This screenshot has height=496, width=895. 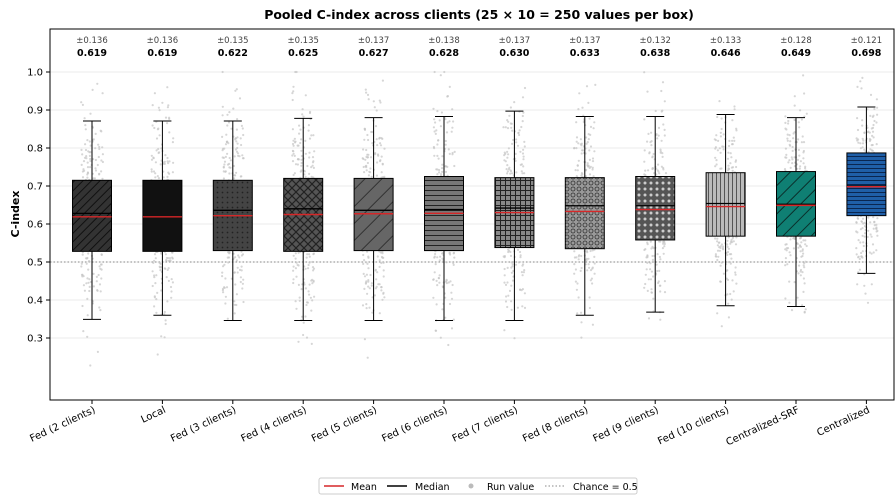 What do you see at coordinates (866, 53) in the screenshot?
I see `mean-annotation: 0.698` at bounding box center [866, 53].